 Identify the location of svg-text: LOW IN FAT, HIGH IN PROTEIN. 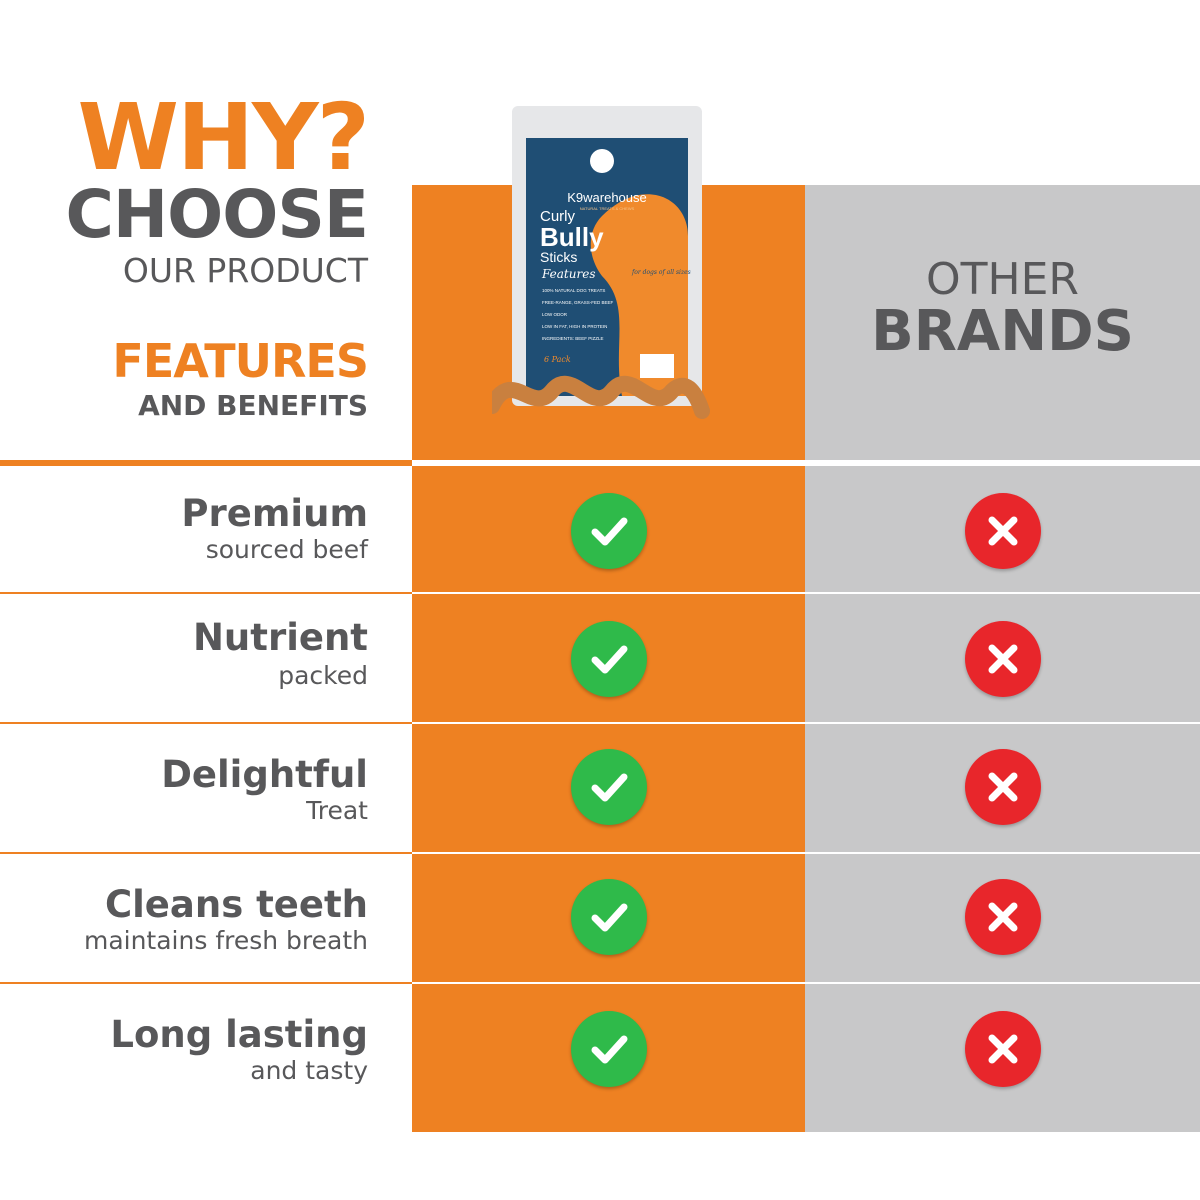
(574, 326).